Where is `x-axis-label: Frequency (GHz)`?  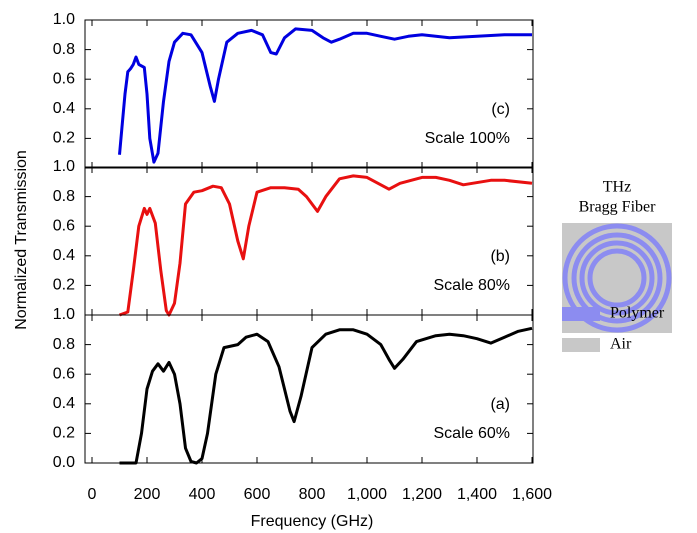 x-axis-label: Frequency (GHz) is located at coordinates (312, 521).